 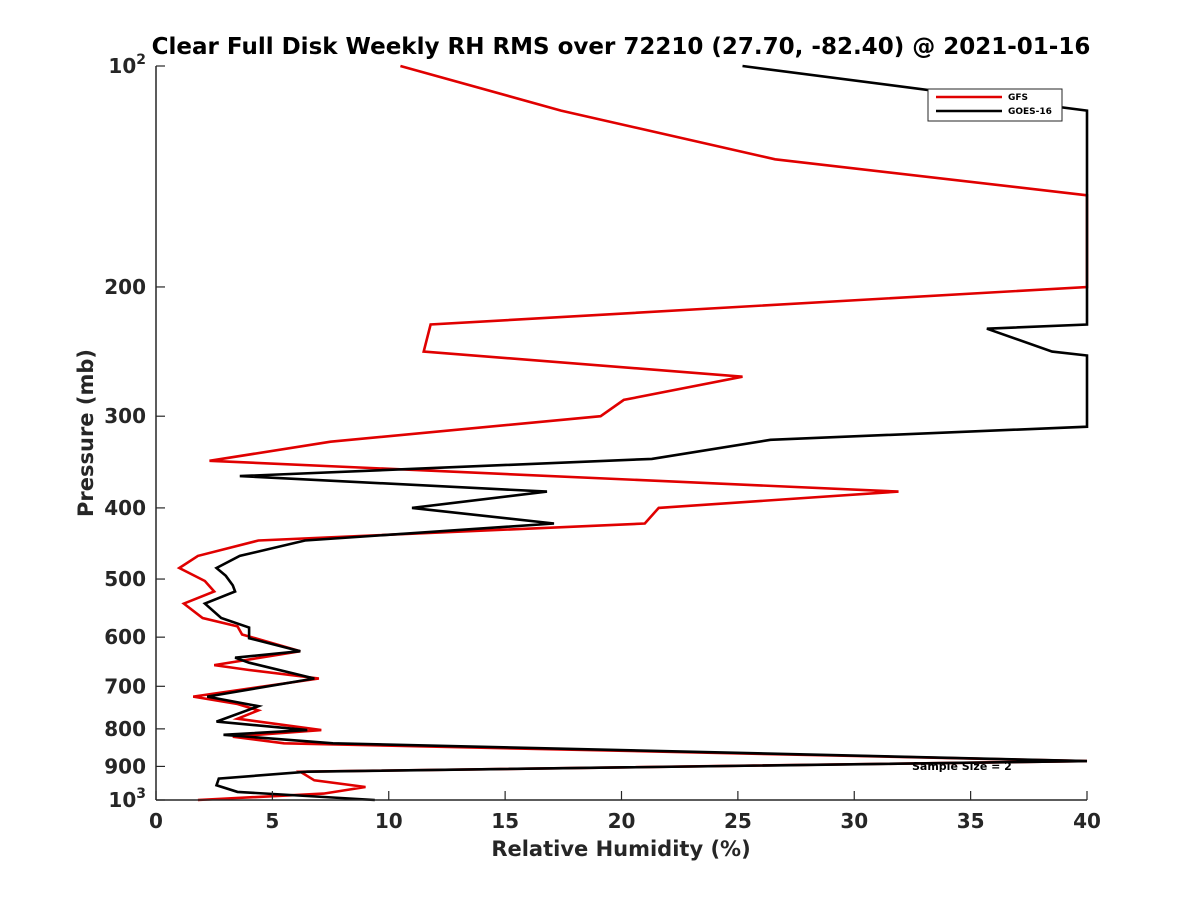 What do you see at coordinates (125, 287) in the screenshot?
I see `y-tick-label: 200` at bounding box center [125, 287].